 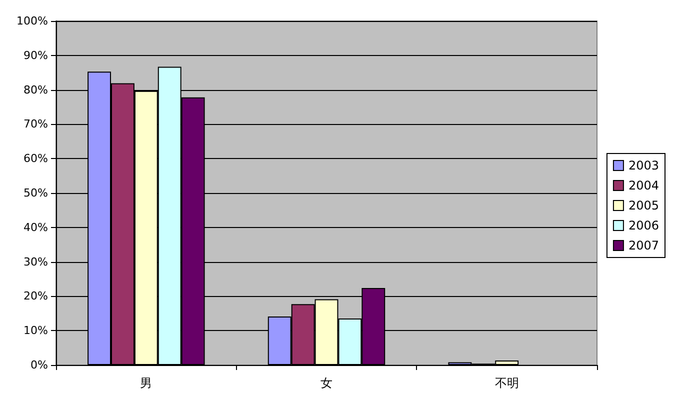 What do you see at coordinates (644, 245) in the screenshot?
I see `legend-label: 2007` at bounding box center [644, 245].